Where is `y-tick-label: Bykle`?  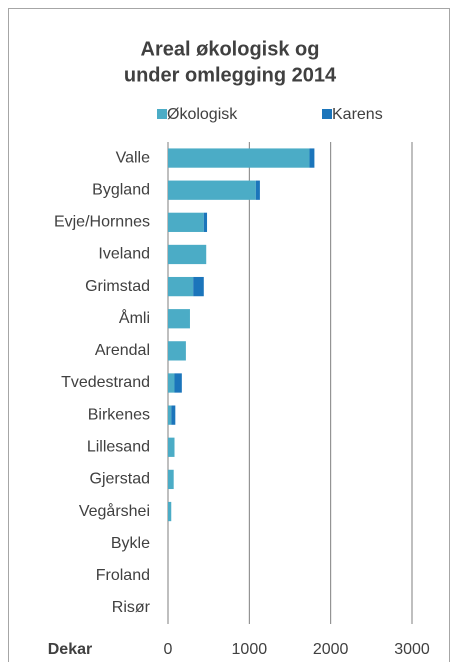 y-tick-label: Bykle is located at coordinates (130, 543).